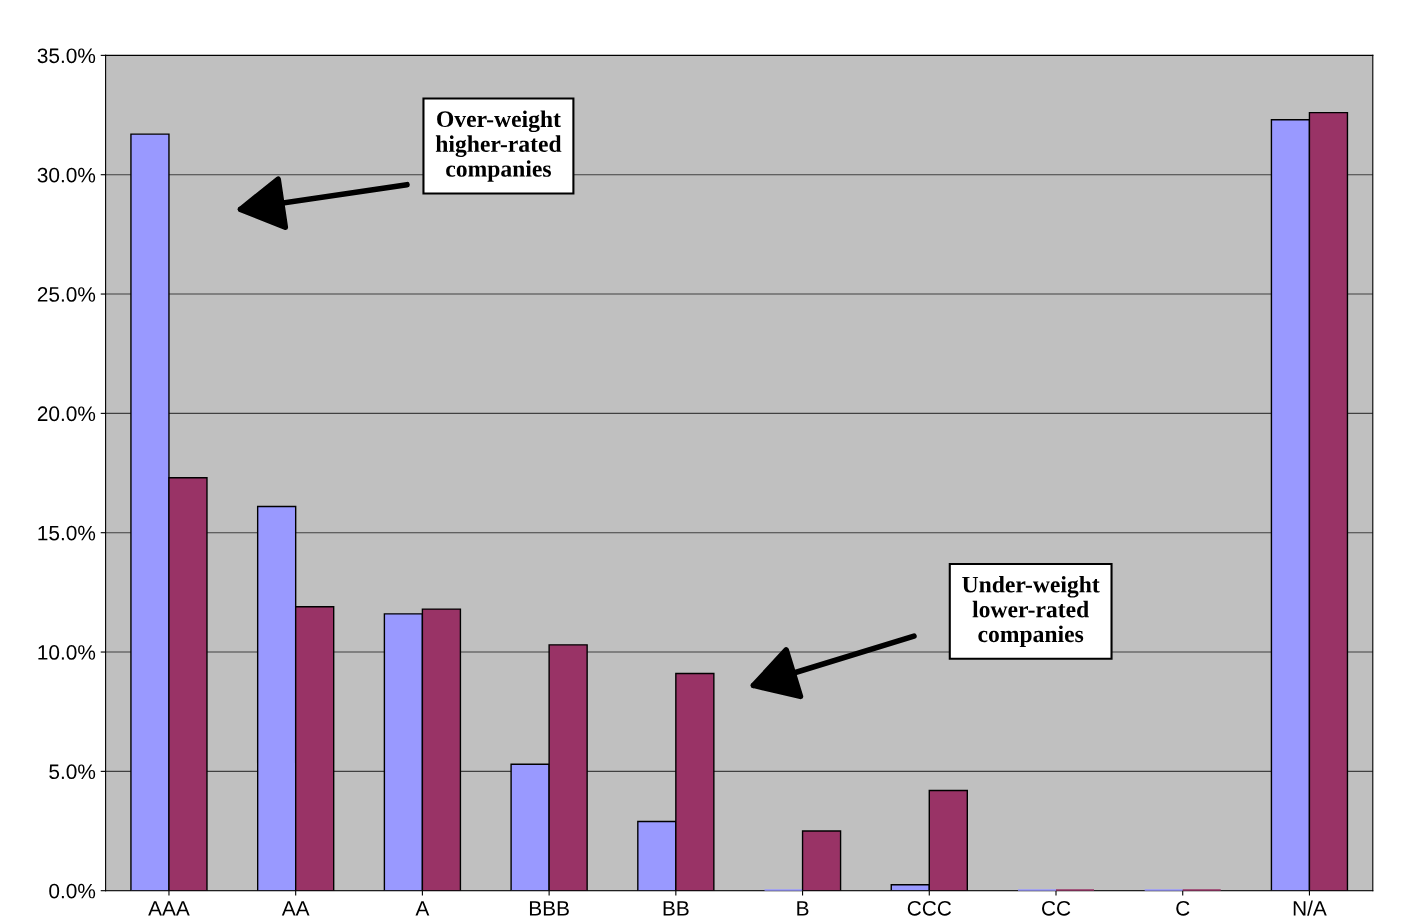 The width and height of the screenshot is (1408, 923). I want to click on y-tick-label: 35.0%, so click(66, 56).